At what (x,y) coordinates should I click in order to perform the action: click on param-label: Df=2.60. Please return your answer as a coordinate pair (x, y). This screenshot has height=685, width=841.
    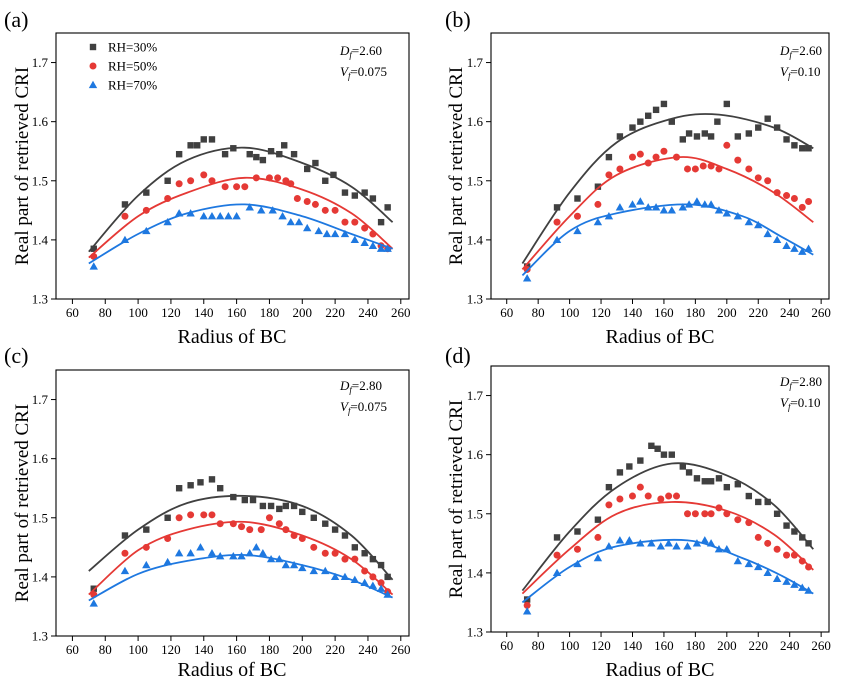
    Looking at the image, I should click on (800, 51).